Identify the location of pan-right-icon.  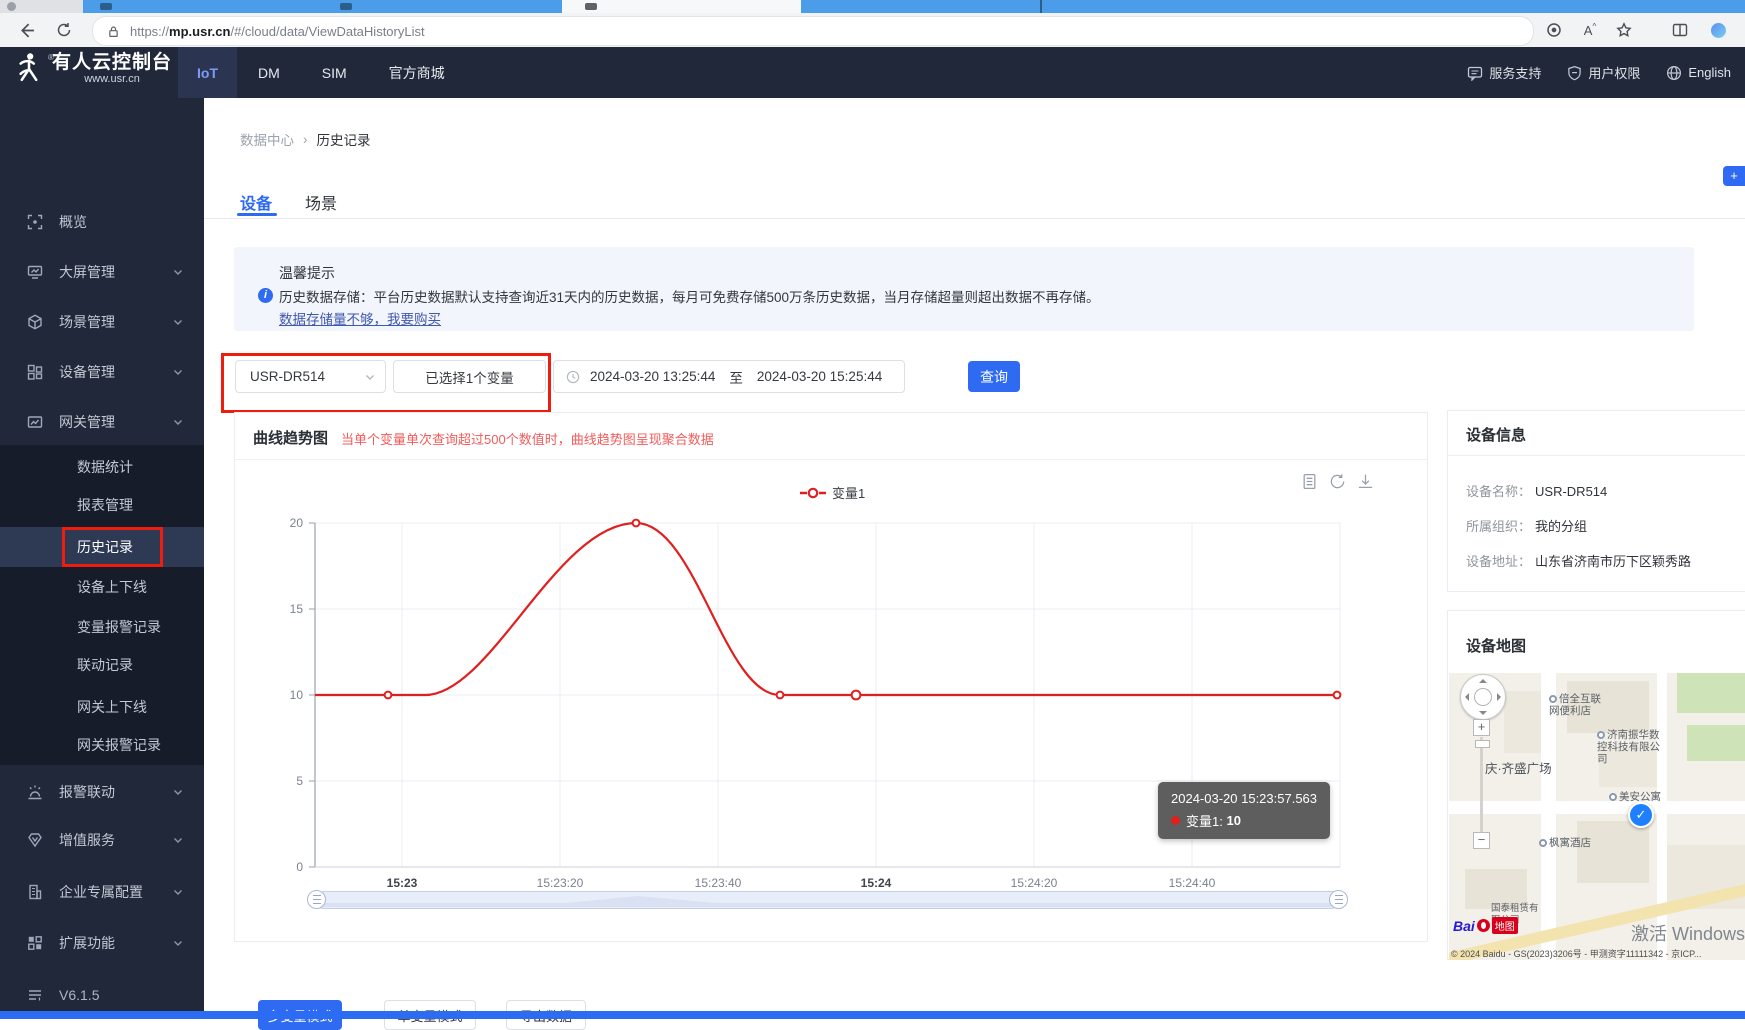
(1499, 697).